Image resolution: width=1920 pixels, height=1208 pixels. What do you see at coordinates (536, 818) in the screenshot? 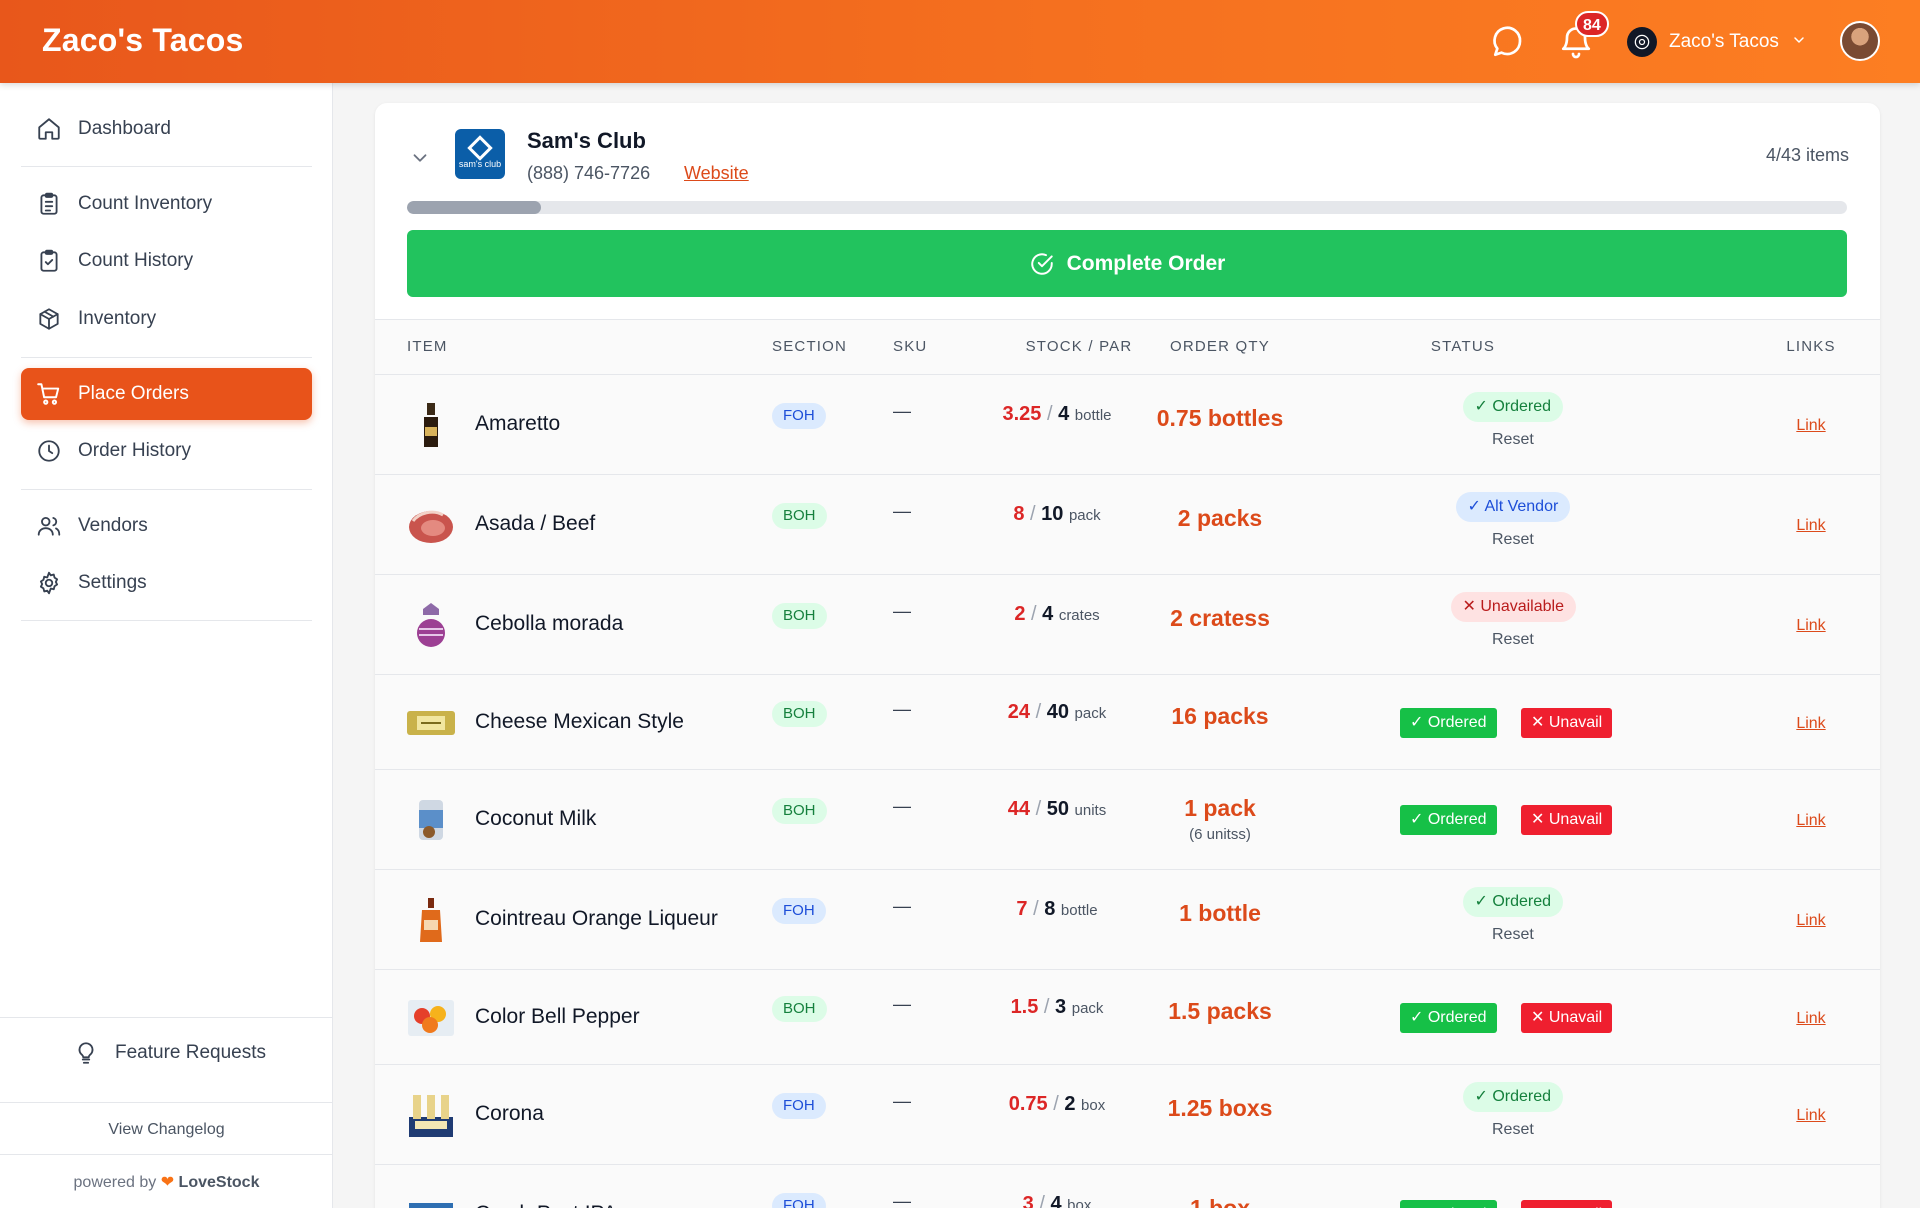
I see `item-name: Coconut Milk` at bounding box center [536, 818].